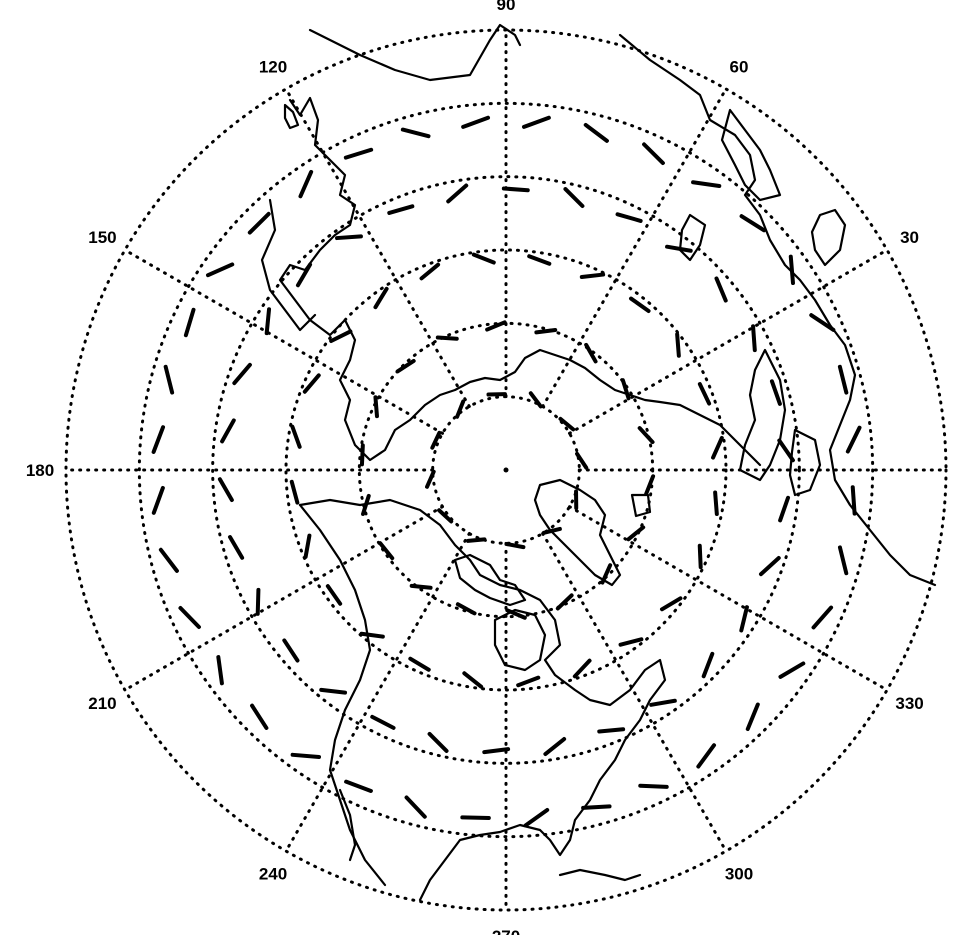 This screenshot has height=935, width=965. I want to click on longitude-label-120: 120, so click(273, 66).